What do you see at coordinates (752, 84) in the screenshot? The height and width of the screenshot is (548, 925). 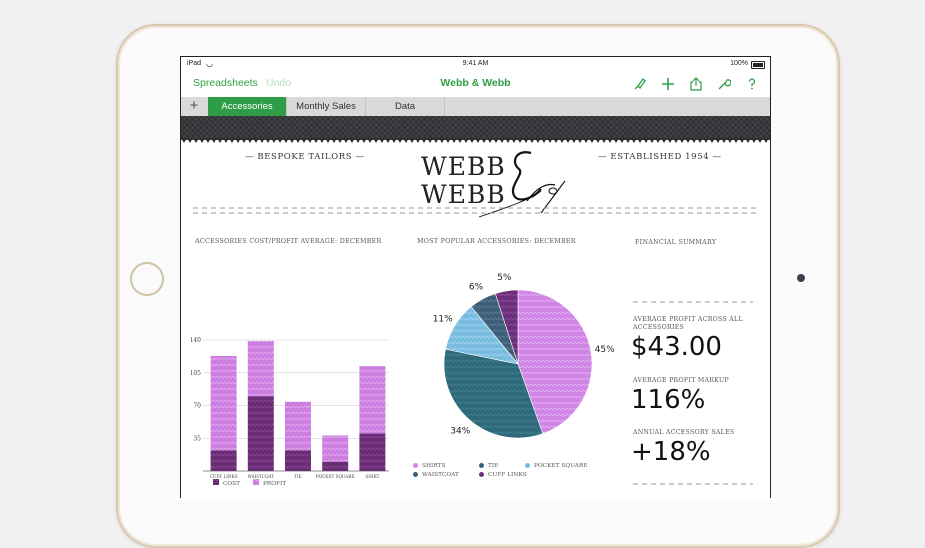 I see `help-icon` at bounding box center [752, 84].